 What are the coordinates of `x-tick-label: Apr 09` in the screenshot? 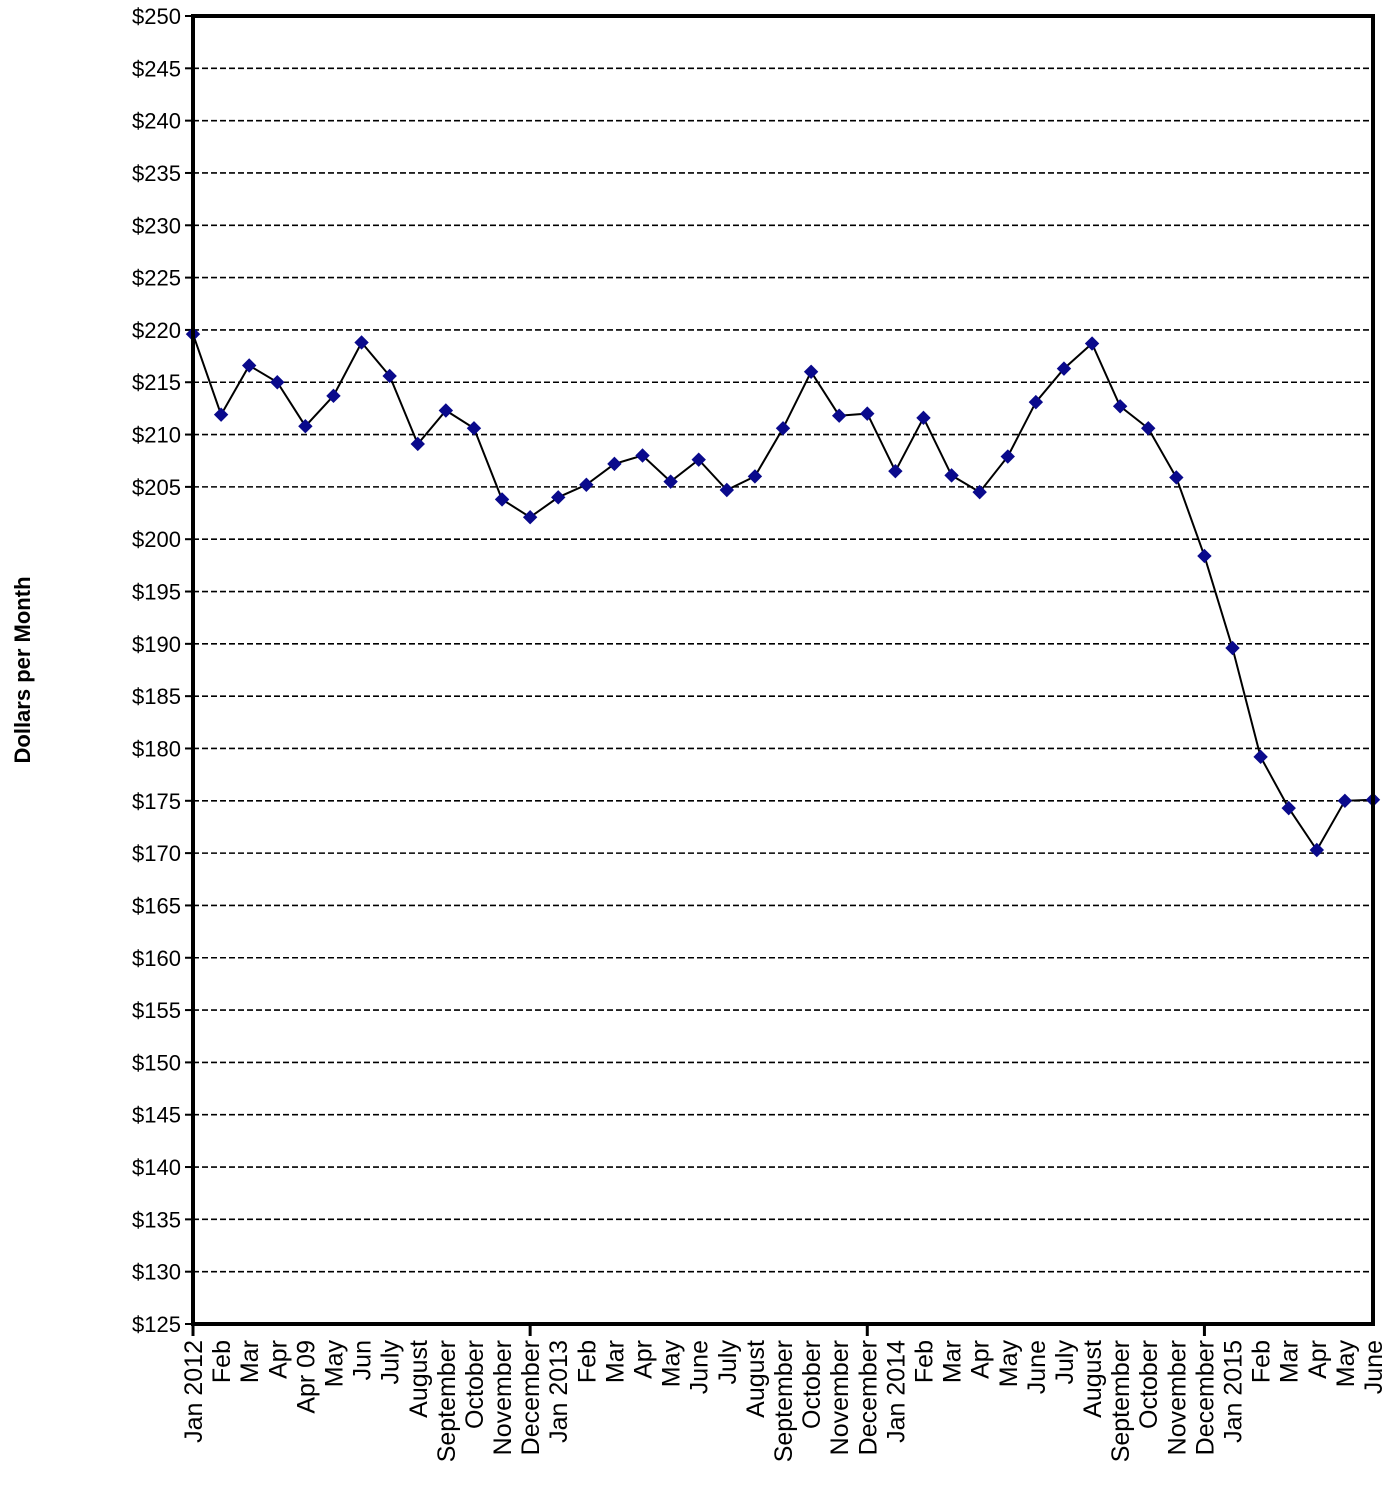 It's located at (306, 1377).